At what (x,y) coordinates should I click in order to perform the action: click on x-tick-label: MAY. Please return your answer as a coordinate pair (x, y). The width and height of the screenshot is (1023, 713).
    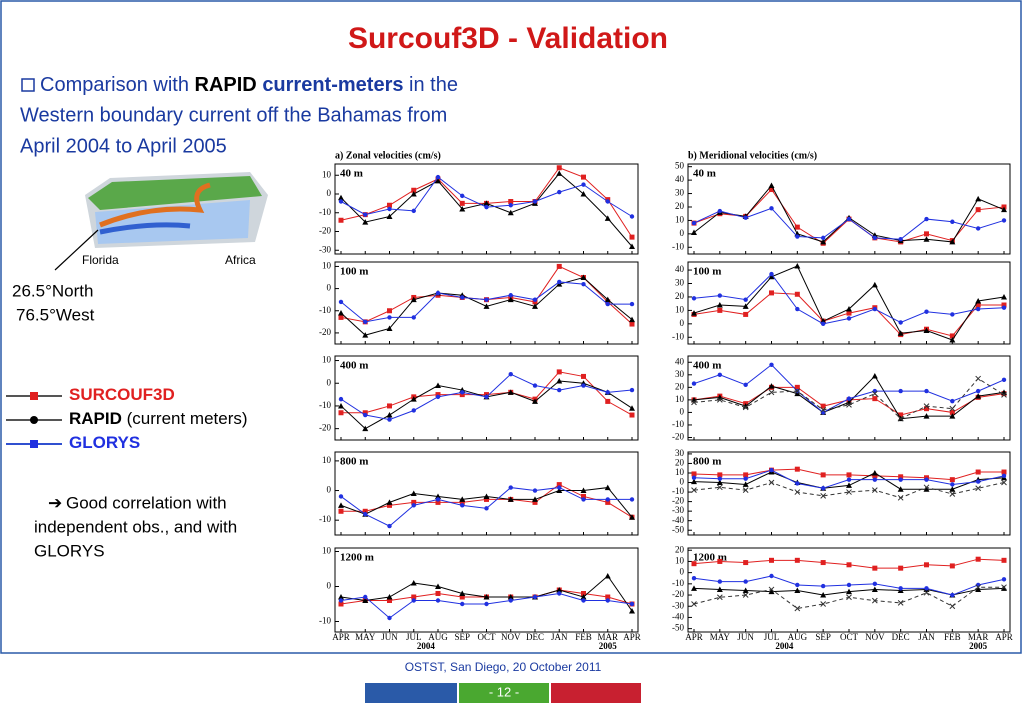
    Looking at the image, I should click on (365, 637).